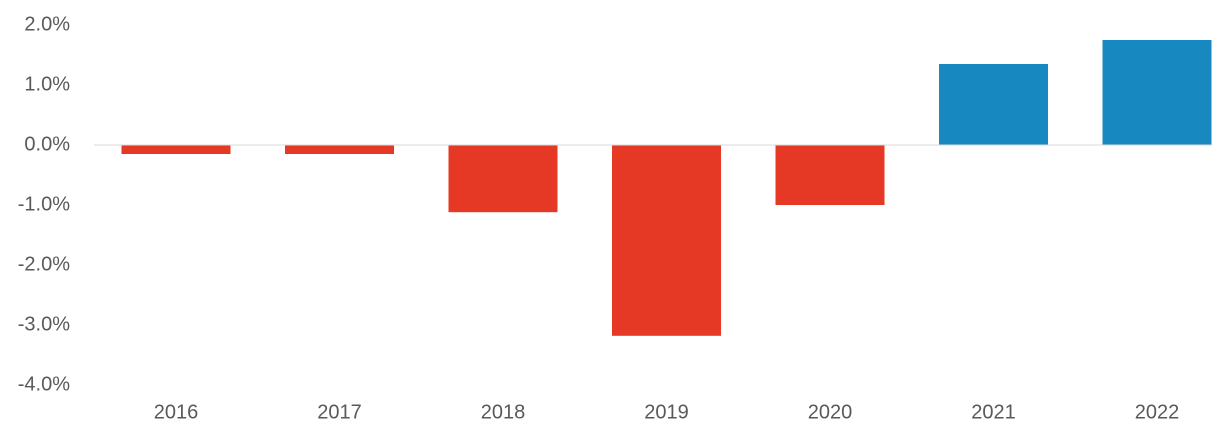 The height and width of the screenshot is (428, 1229). What do you see at coordinates (176, 412) in the screenshot?
I see `x-tick-label: 2016` at bounding box center [176, 412].